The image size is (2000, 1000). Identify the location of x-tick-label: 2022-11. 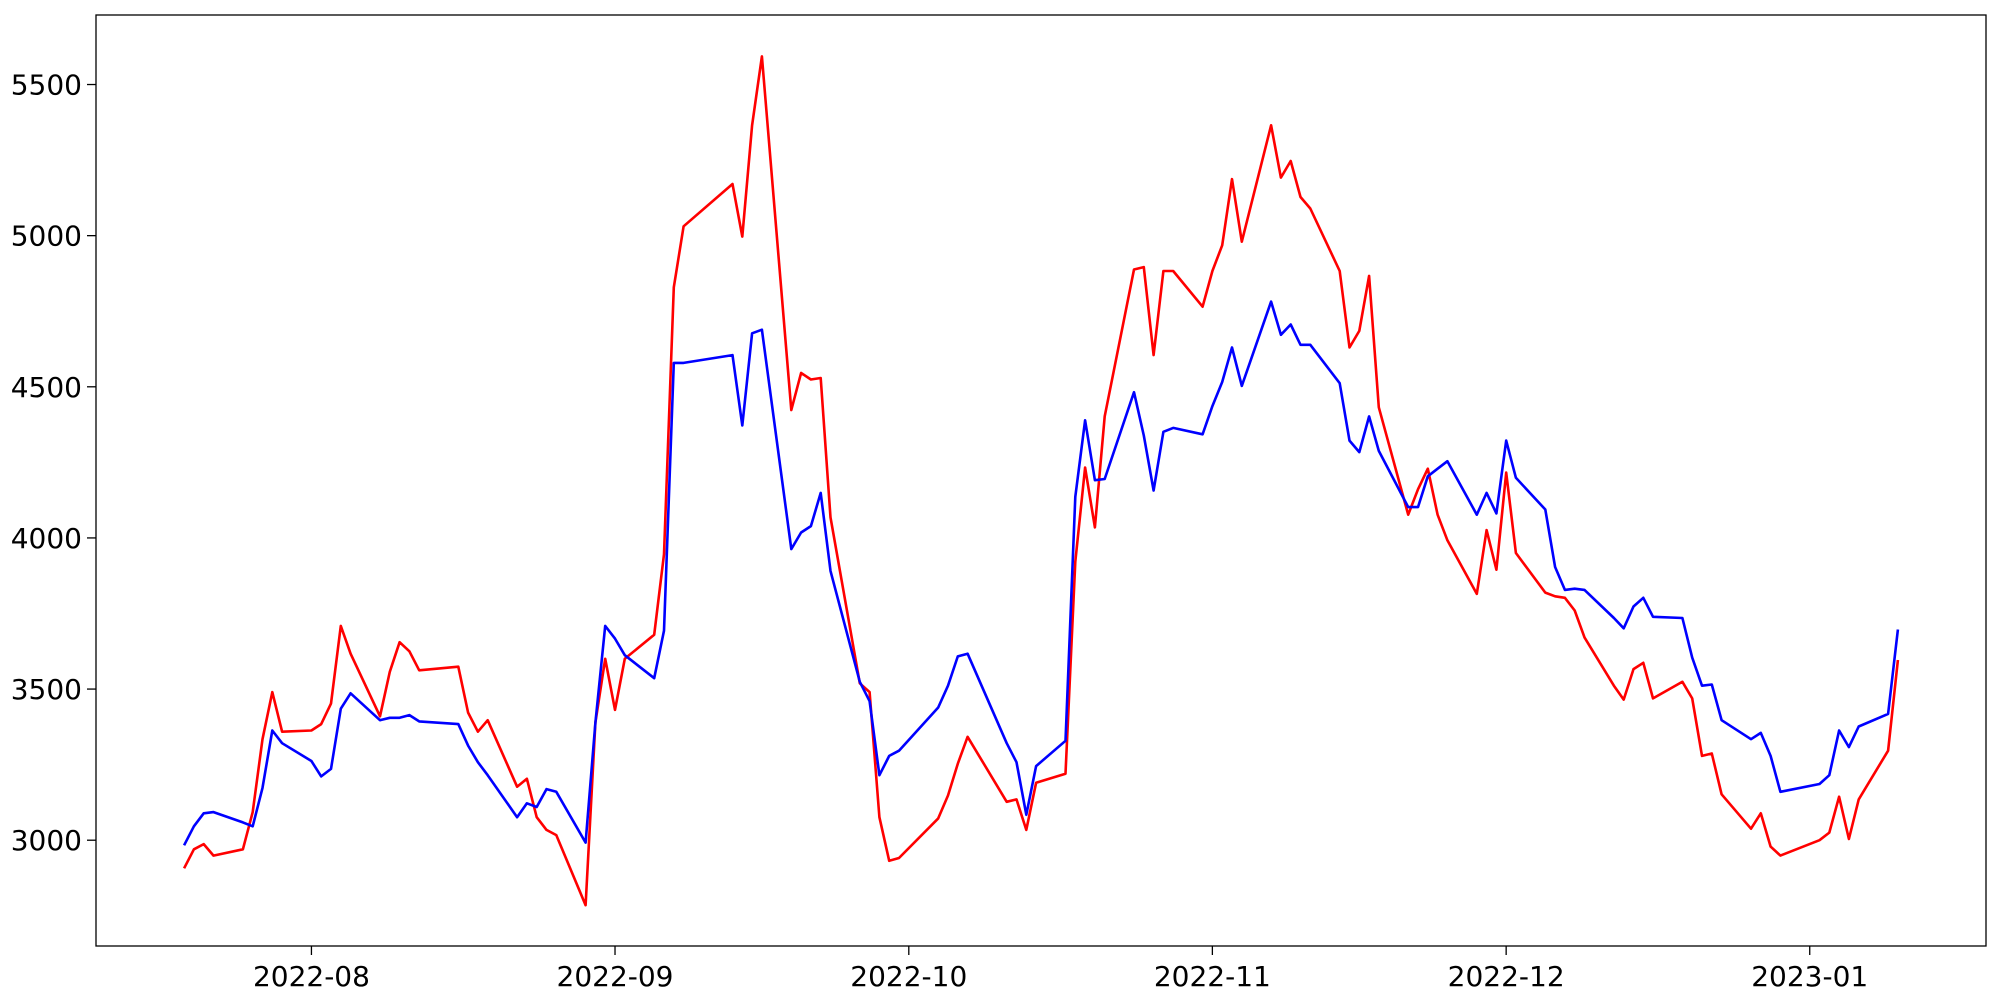
(1212, 976).